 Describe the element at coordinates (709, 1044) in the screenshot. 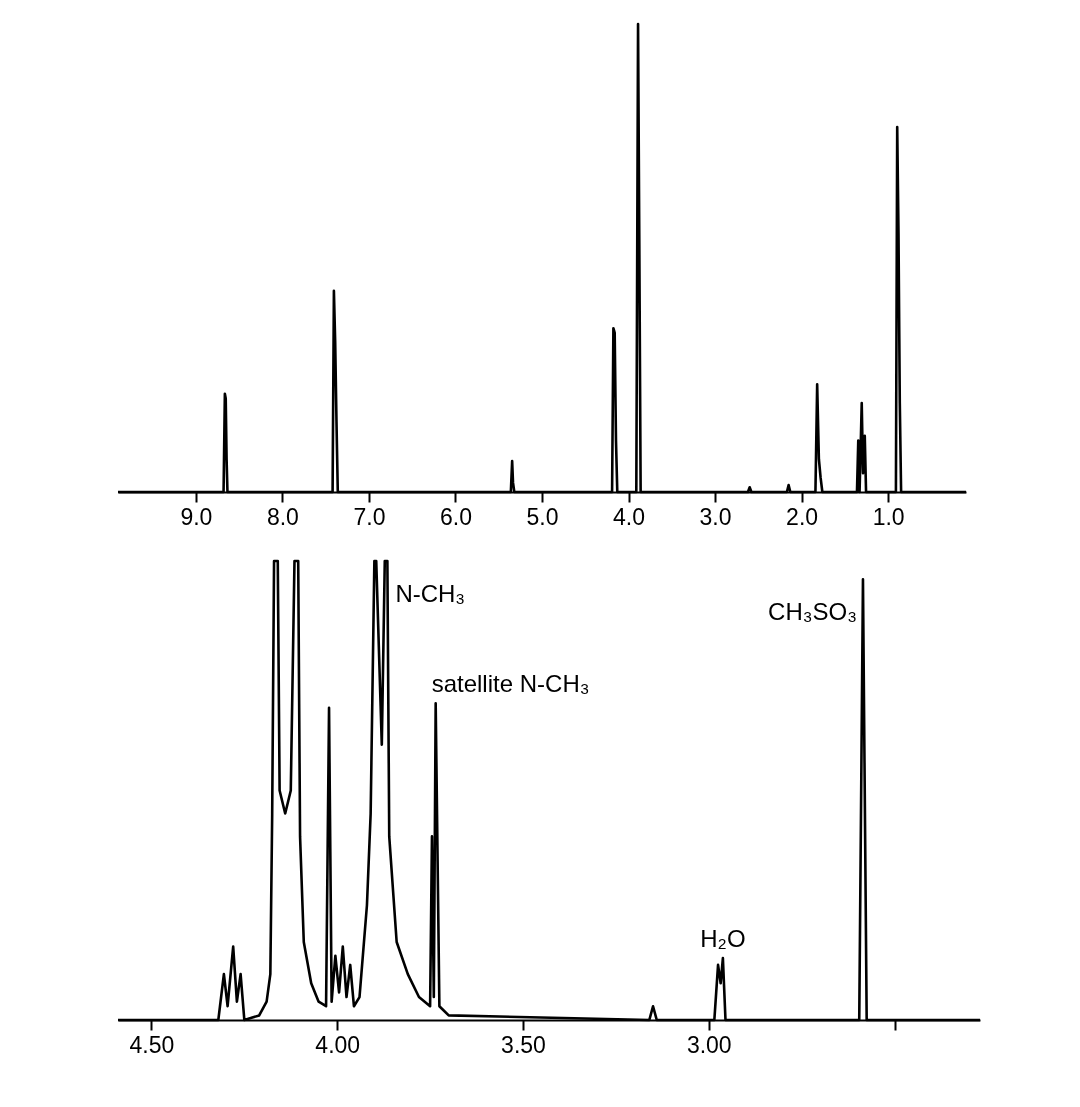

I see `x-tick-label: 3.00` at that location.